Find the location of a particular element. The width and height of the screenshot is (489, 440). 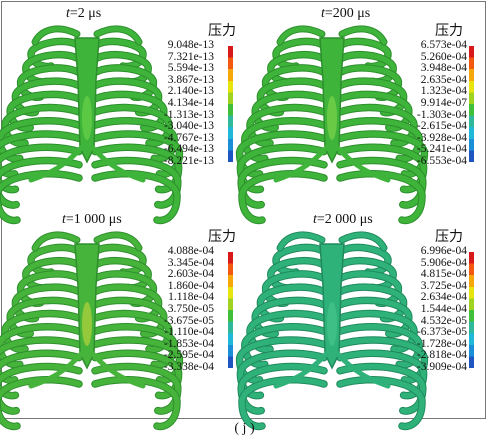

colorbar-tick-label: 6.996e-04 is located at coordinates (443, 251).